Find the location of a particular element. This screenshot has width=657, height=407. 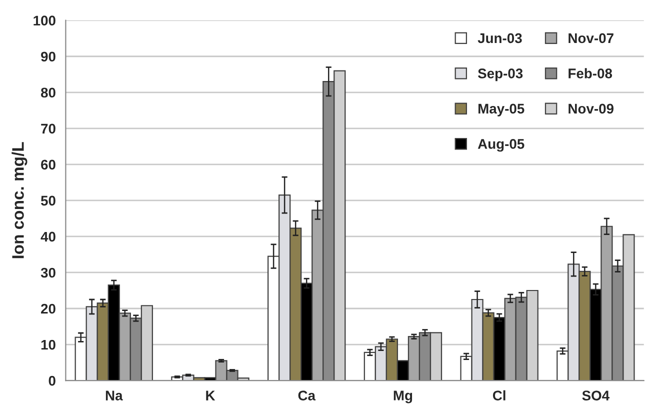

x-tick-label: Ca is located at coordinates (307, 395).